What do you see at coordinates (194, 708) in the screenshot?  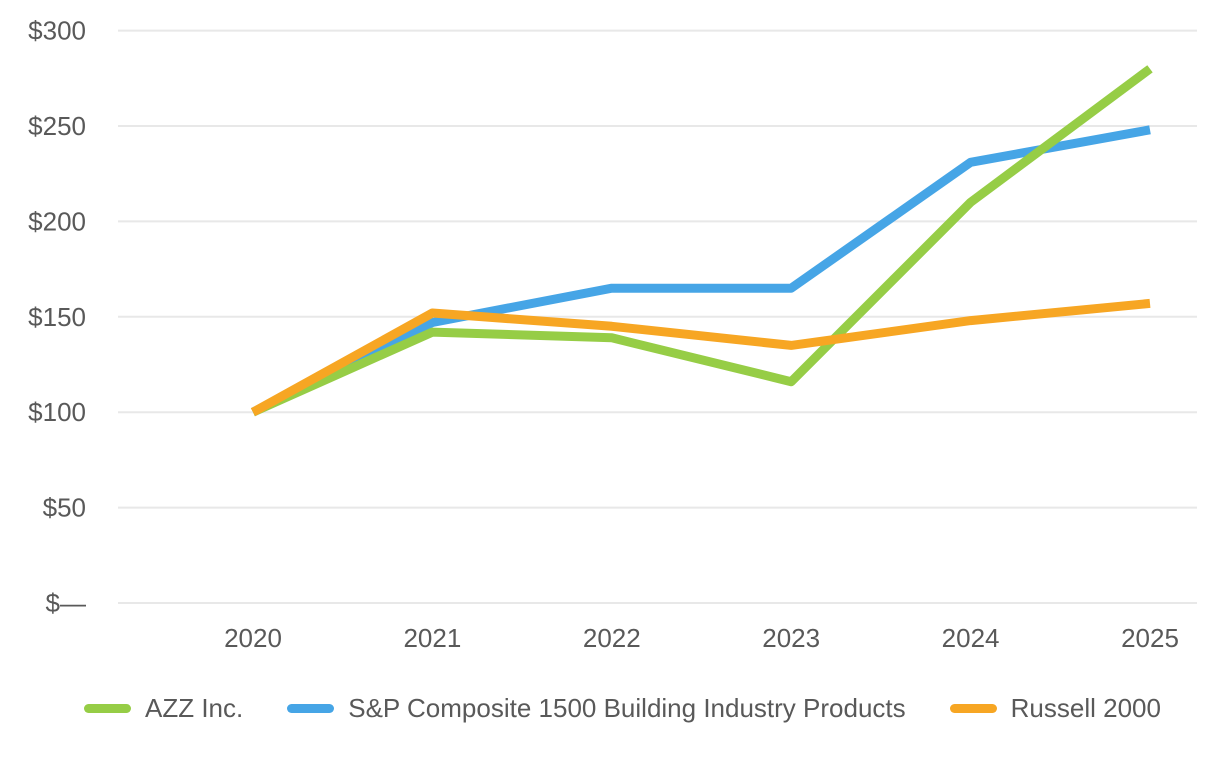 I see `legend-label: AZZ Inc.` at bounding box center [194, 708].